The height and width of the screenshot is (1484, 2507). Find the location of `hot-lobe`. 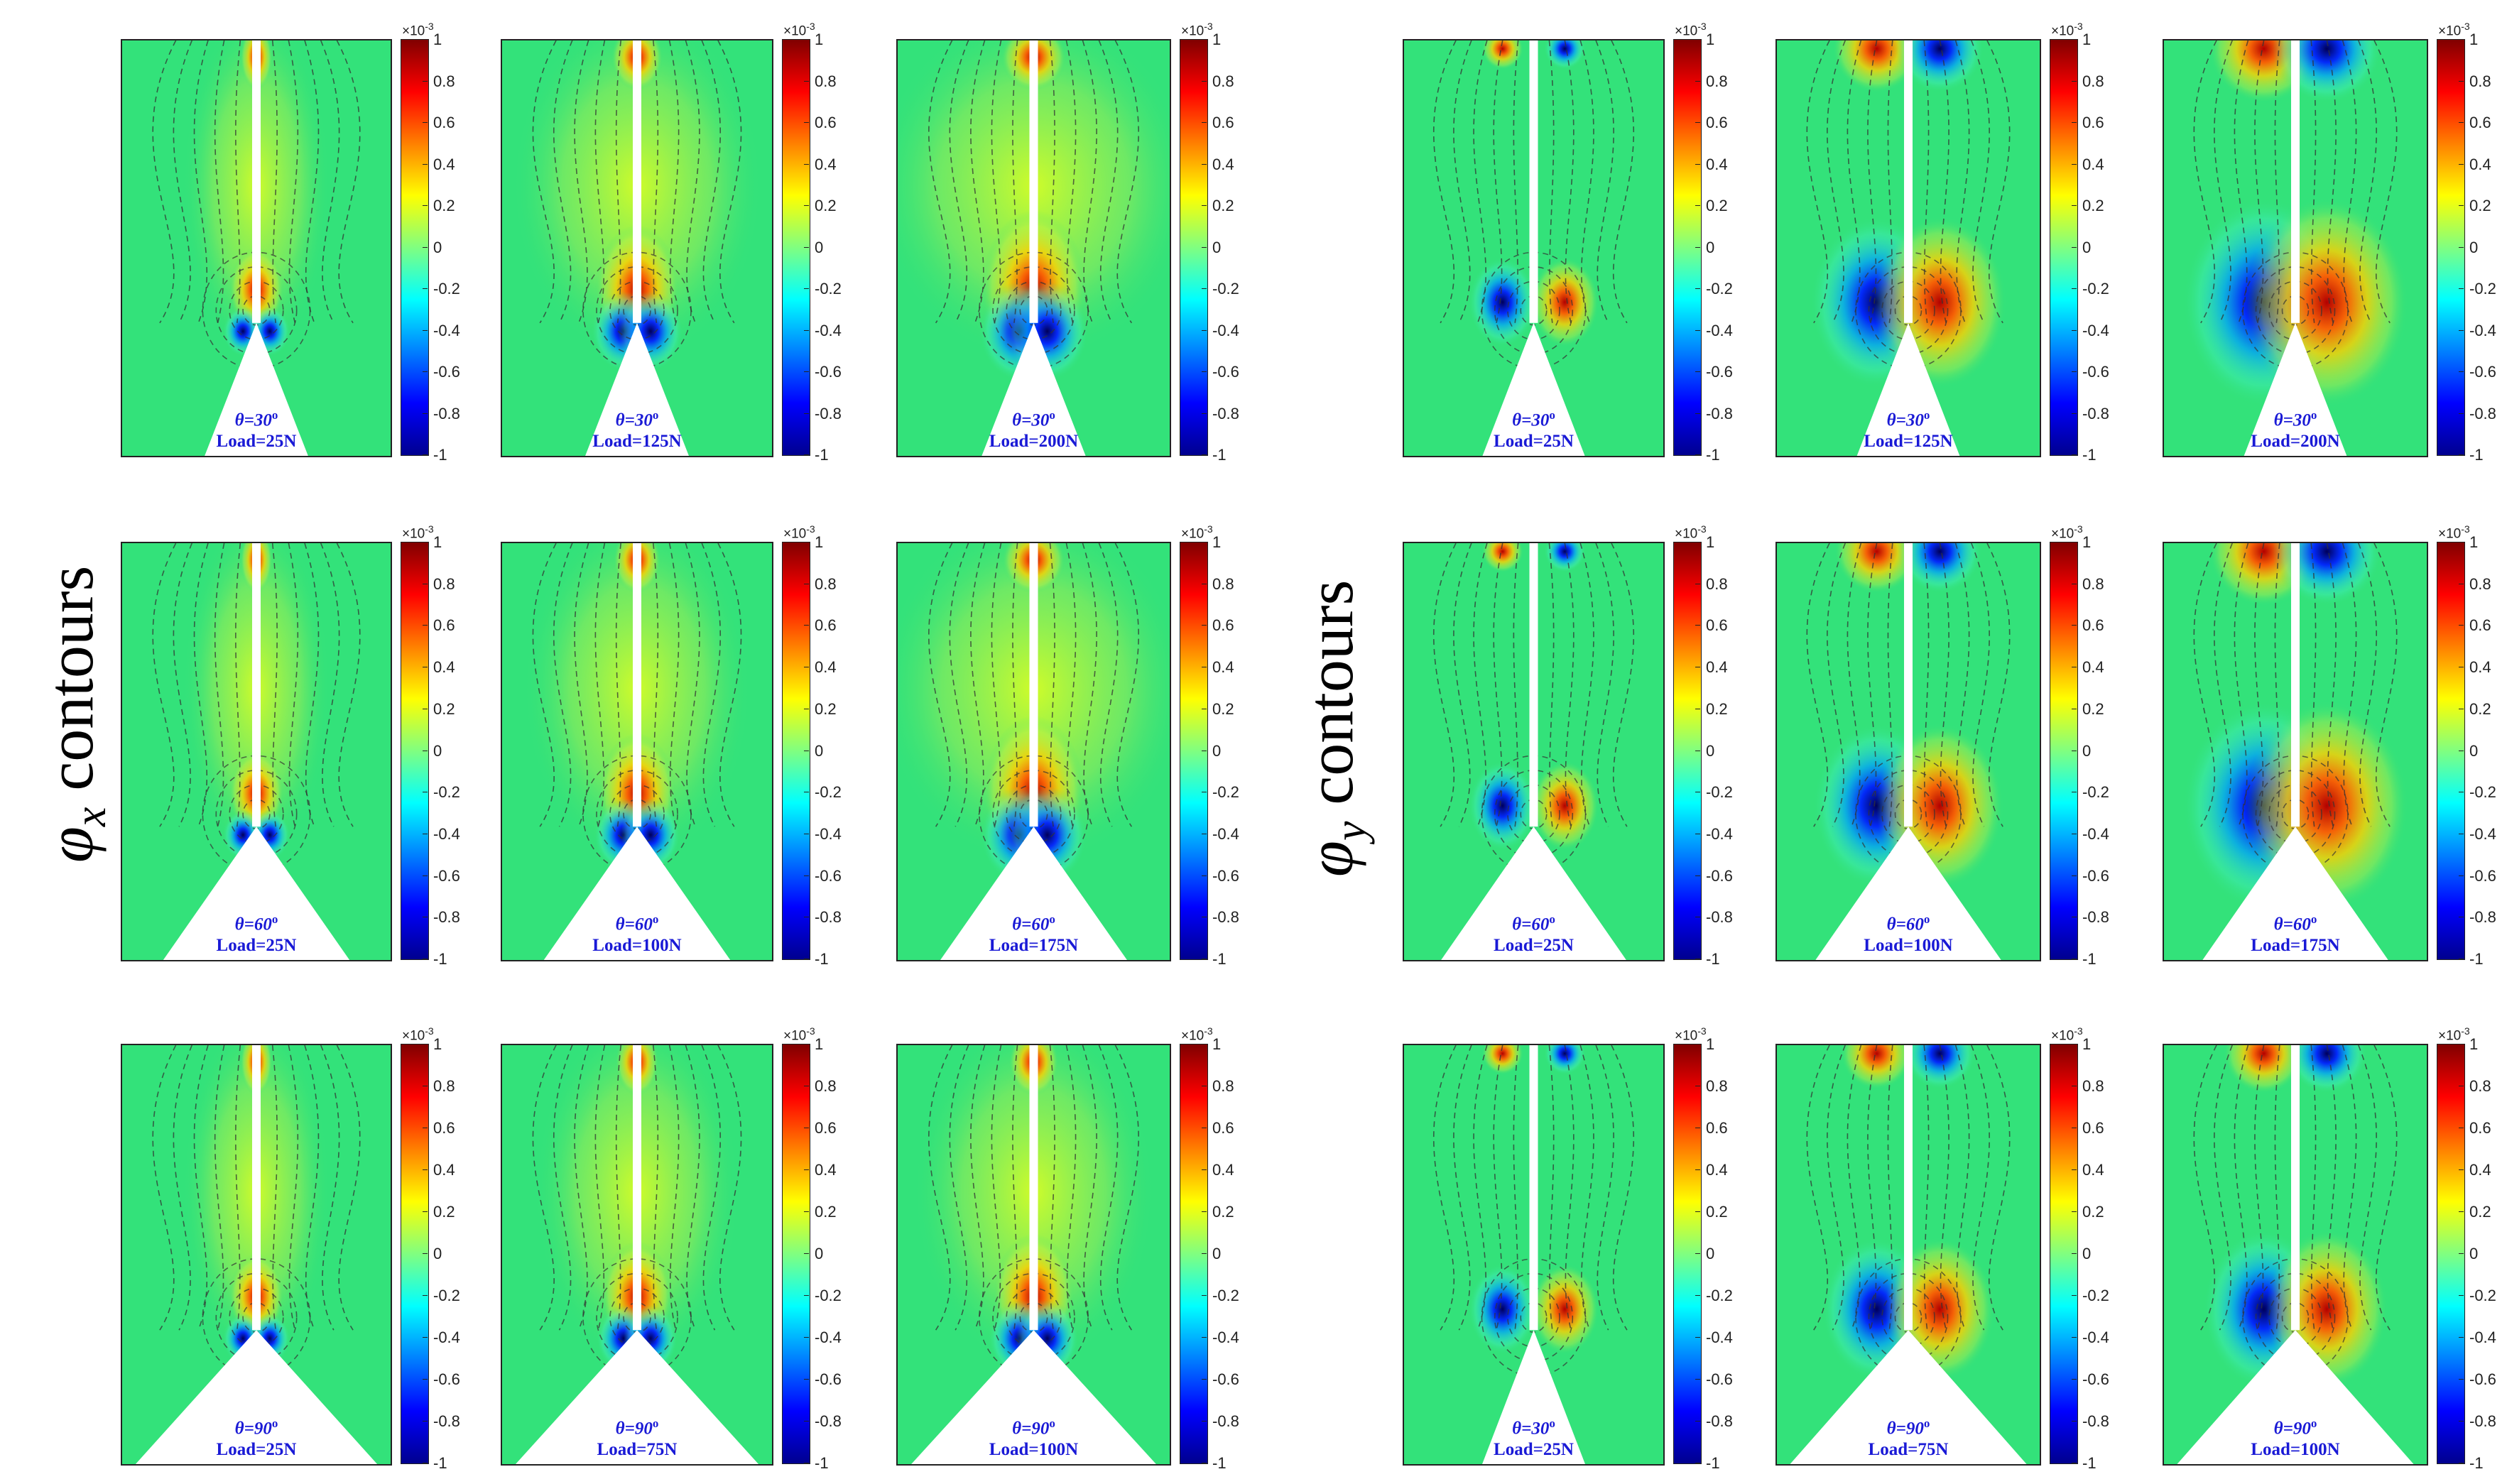

hot-lobe is located at coordinates (1564, 1309).